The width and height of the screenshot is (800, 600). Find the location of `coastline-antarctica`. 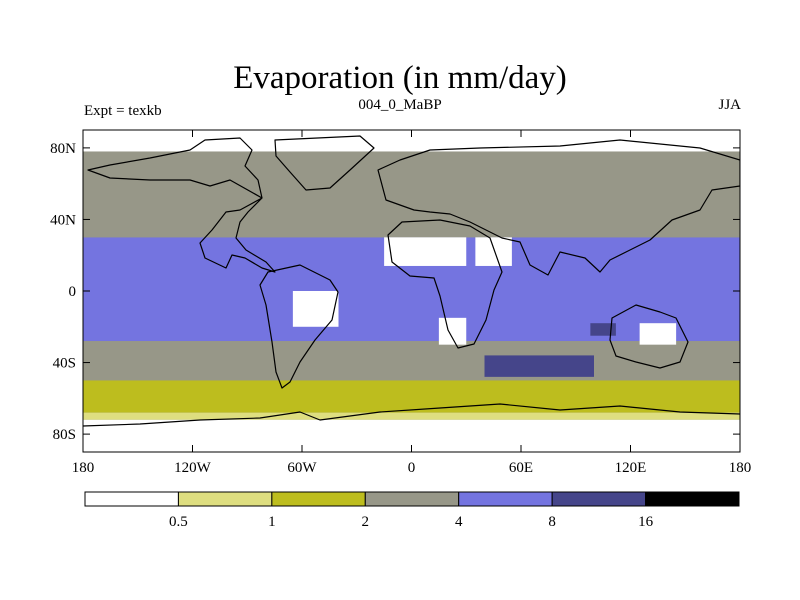

coastline-antarctica is located at coordinates (411, 415).